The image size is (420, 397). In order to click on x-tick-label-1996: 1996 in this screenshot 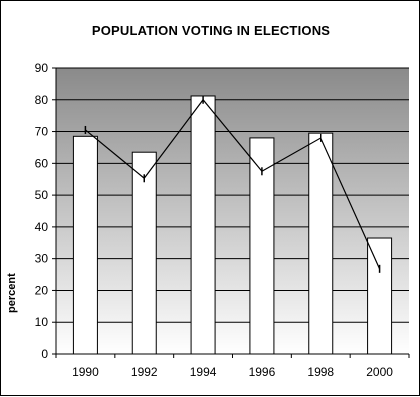, I will do `click(262, 372)`.